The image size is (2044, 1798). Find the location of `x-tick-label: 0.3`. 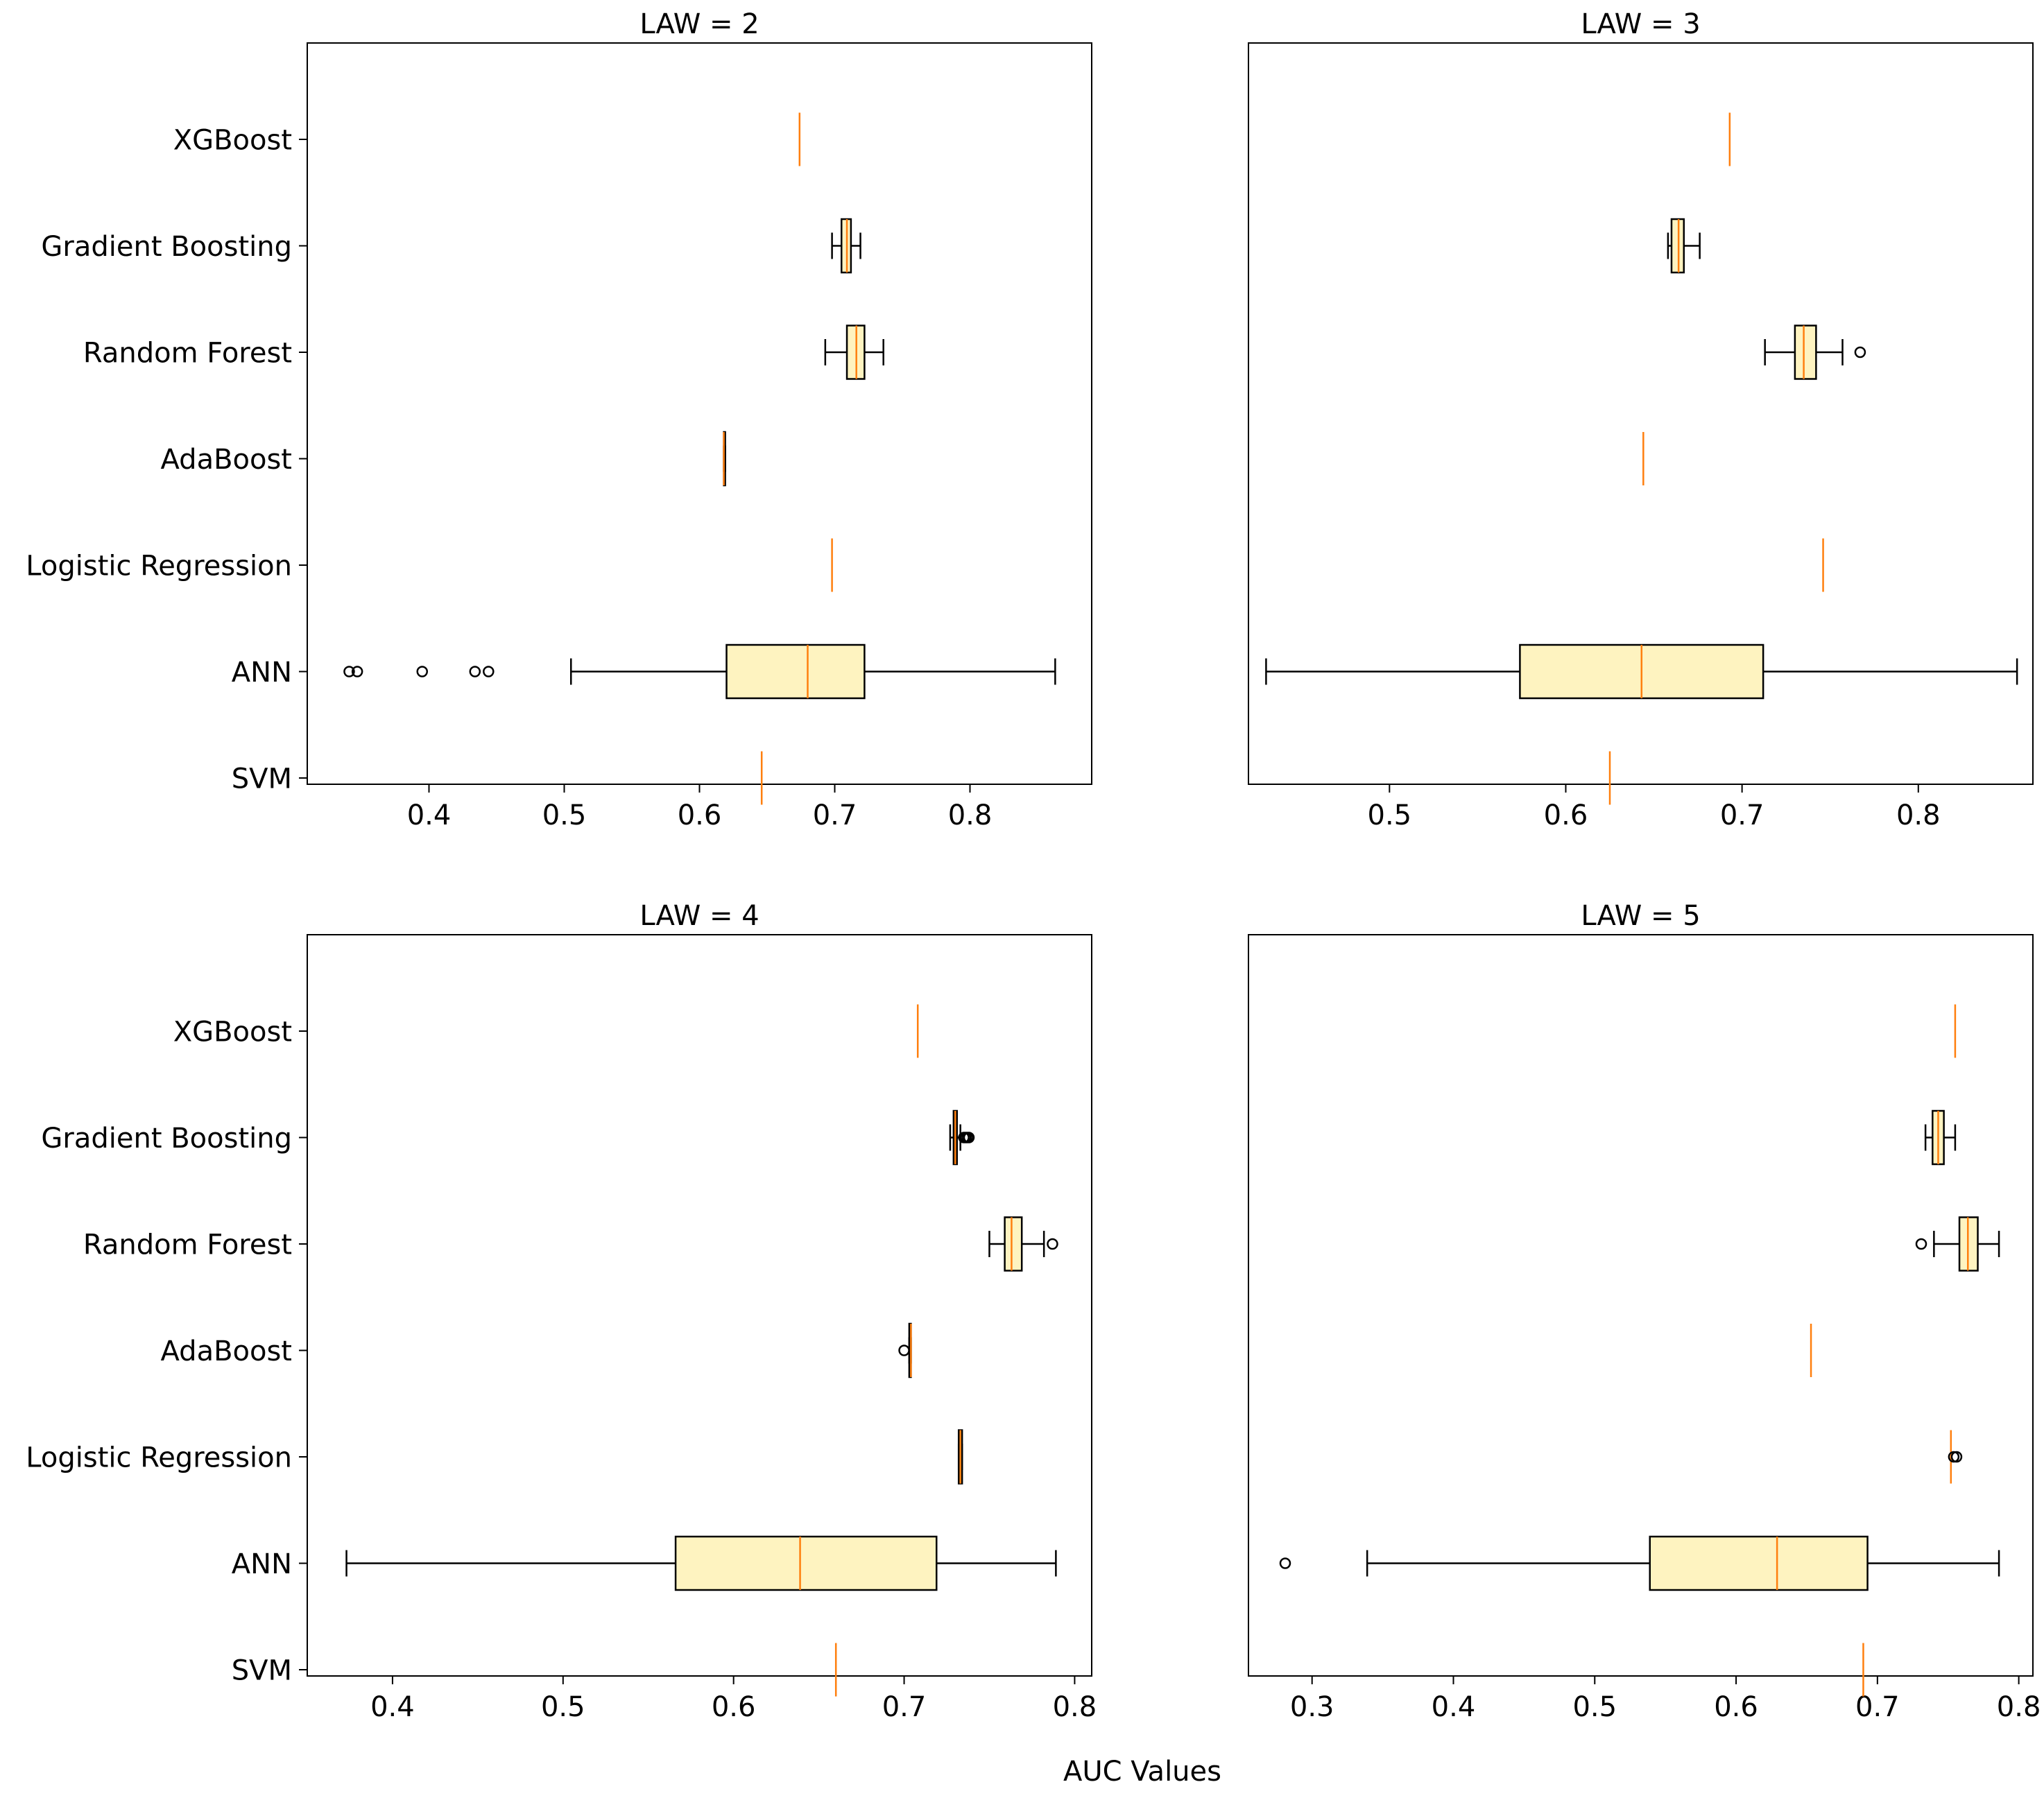

x-tick-label: 0.3 is located at coordinates (1312, 1707).